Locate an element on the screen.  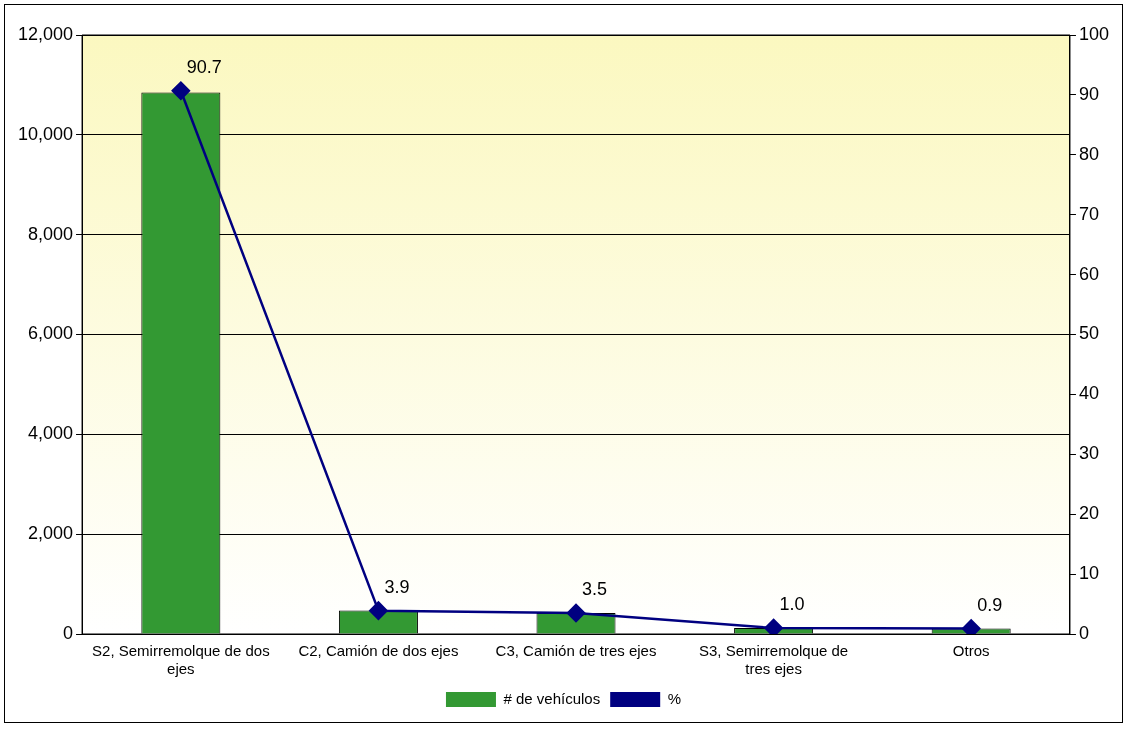
x-tick-label: S2, Semirremolque de dos ejes is located at coordinates (181, 660).